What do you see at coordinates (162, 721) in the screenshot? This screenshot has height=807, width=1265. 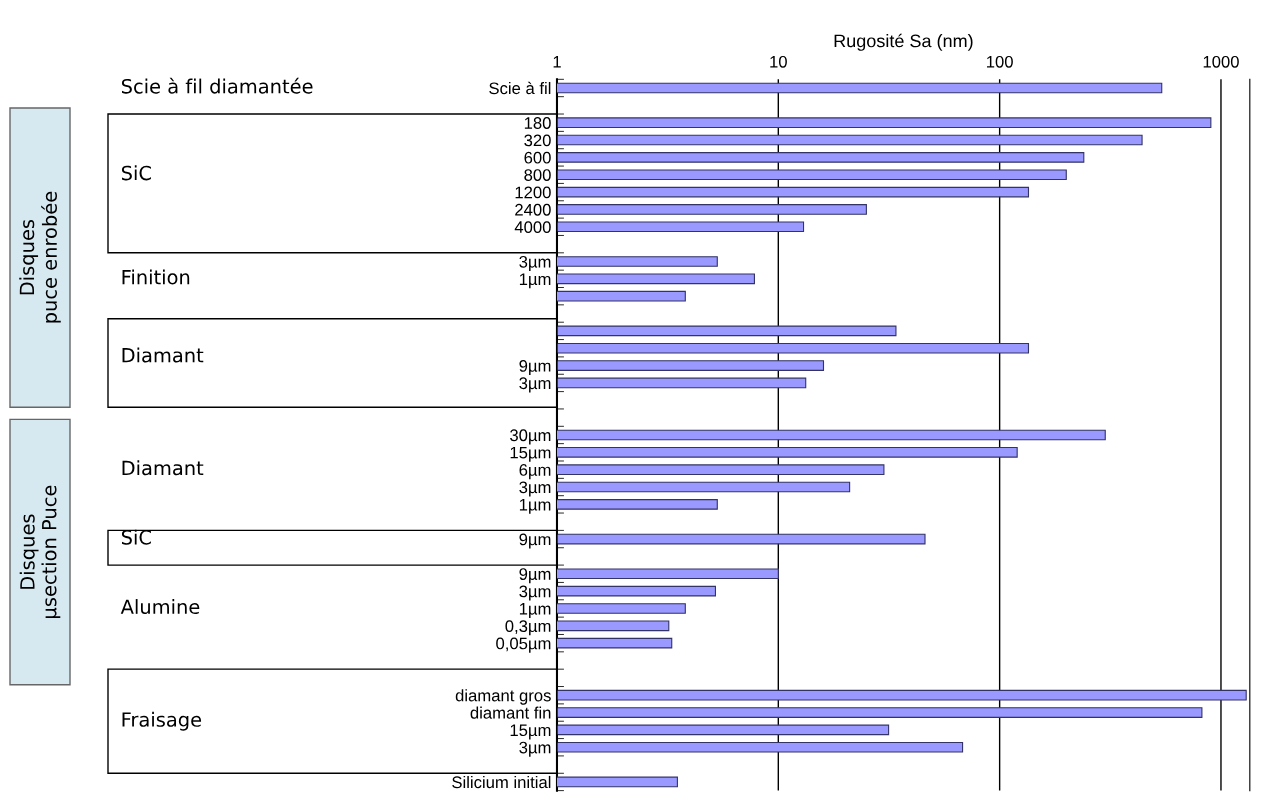 I see `text: Fraisage` at bounding box center [162, 721].